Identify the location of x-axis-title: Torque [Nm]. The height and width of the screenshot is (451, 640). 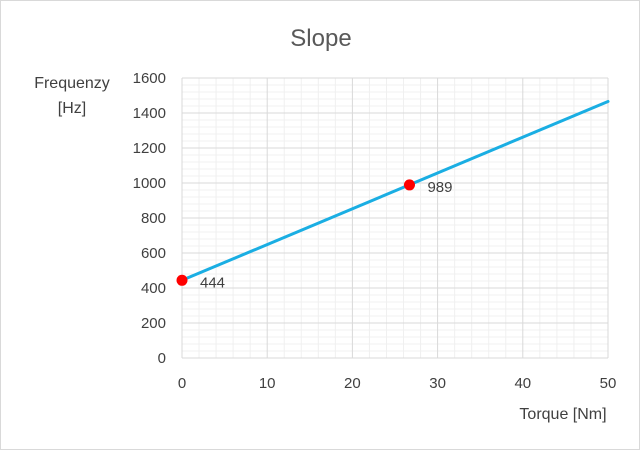
(562, 414).